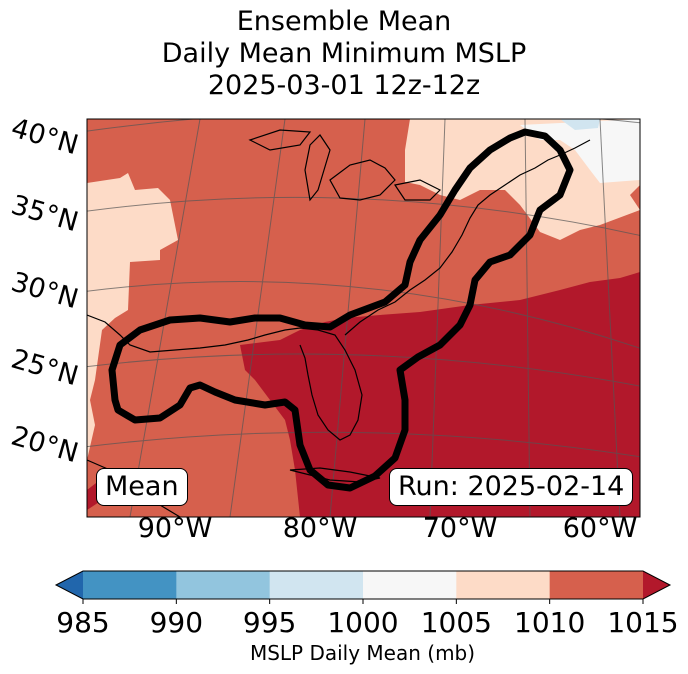 The width and height of the screenshot is (688, 674). I want to click on colorbar-tick-label-1010: 1010, so click(550, 622).